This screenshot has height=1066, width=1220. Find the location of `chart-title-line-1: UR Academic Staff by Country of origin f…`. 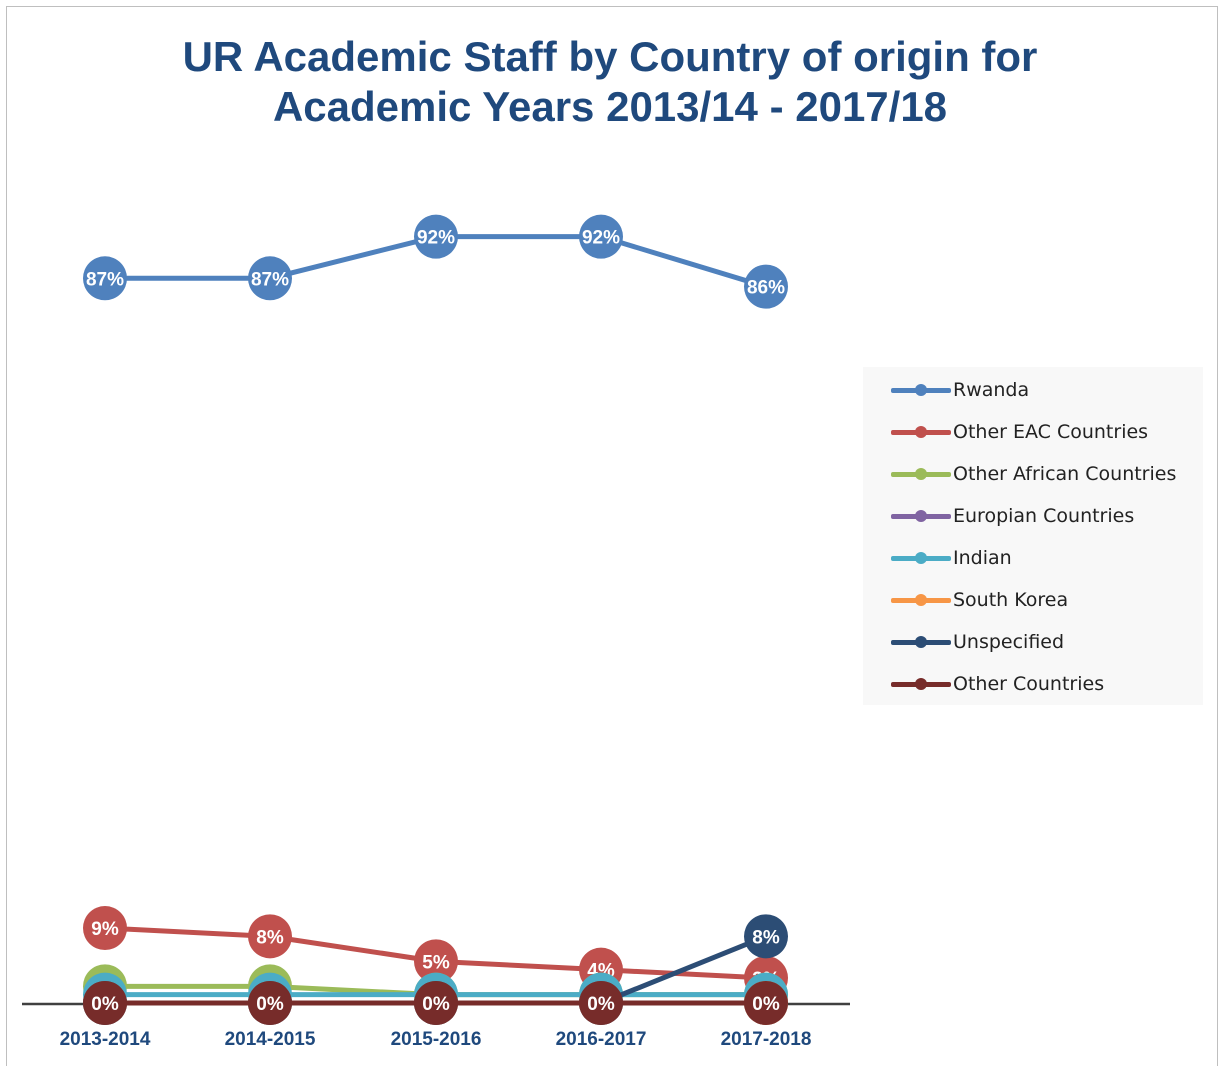

chart-title-line-1: UR Academic Staff by Country of origin f… is located at coordinates (610, 56).